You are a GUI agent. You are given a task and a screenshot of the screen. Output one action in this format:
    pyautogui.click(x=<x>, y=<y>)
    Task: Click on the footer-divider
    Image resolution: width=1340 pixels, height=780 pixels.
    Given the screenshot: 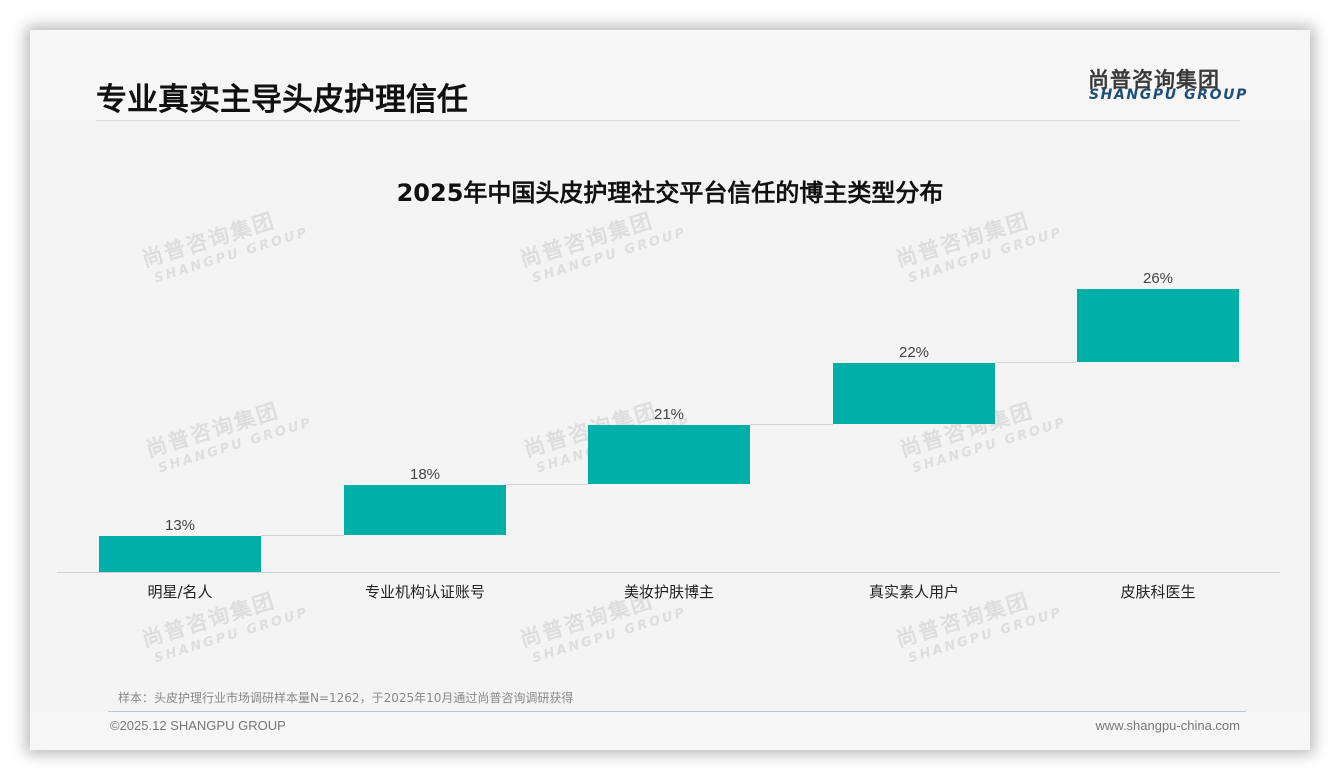 What is the action you would take?
    pyautogui.click(x=677, y=711)
    